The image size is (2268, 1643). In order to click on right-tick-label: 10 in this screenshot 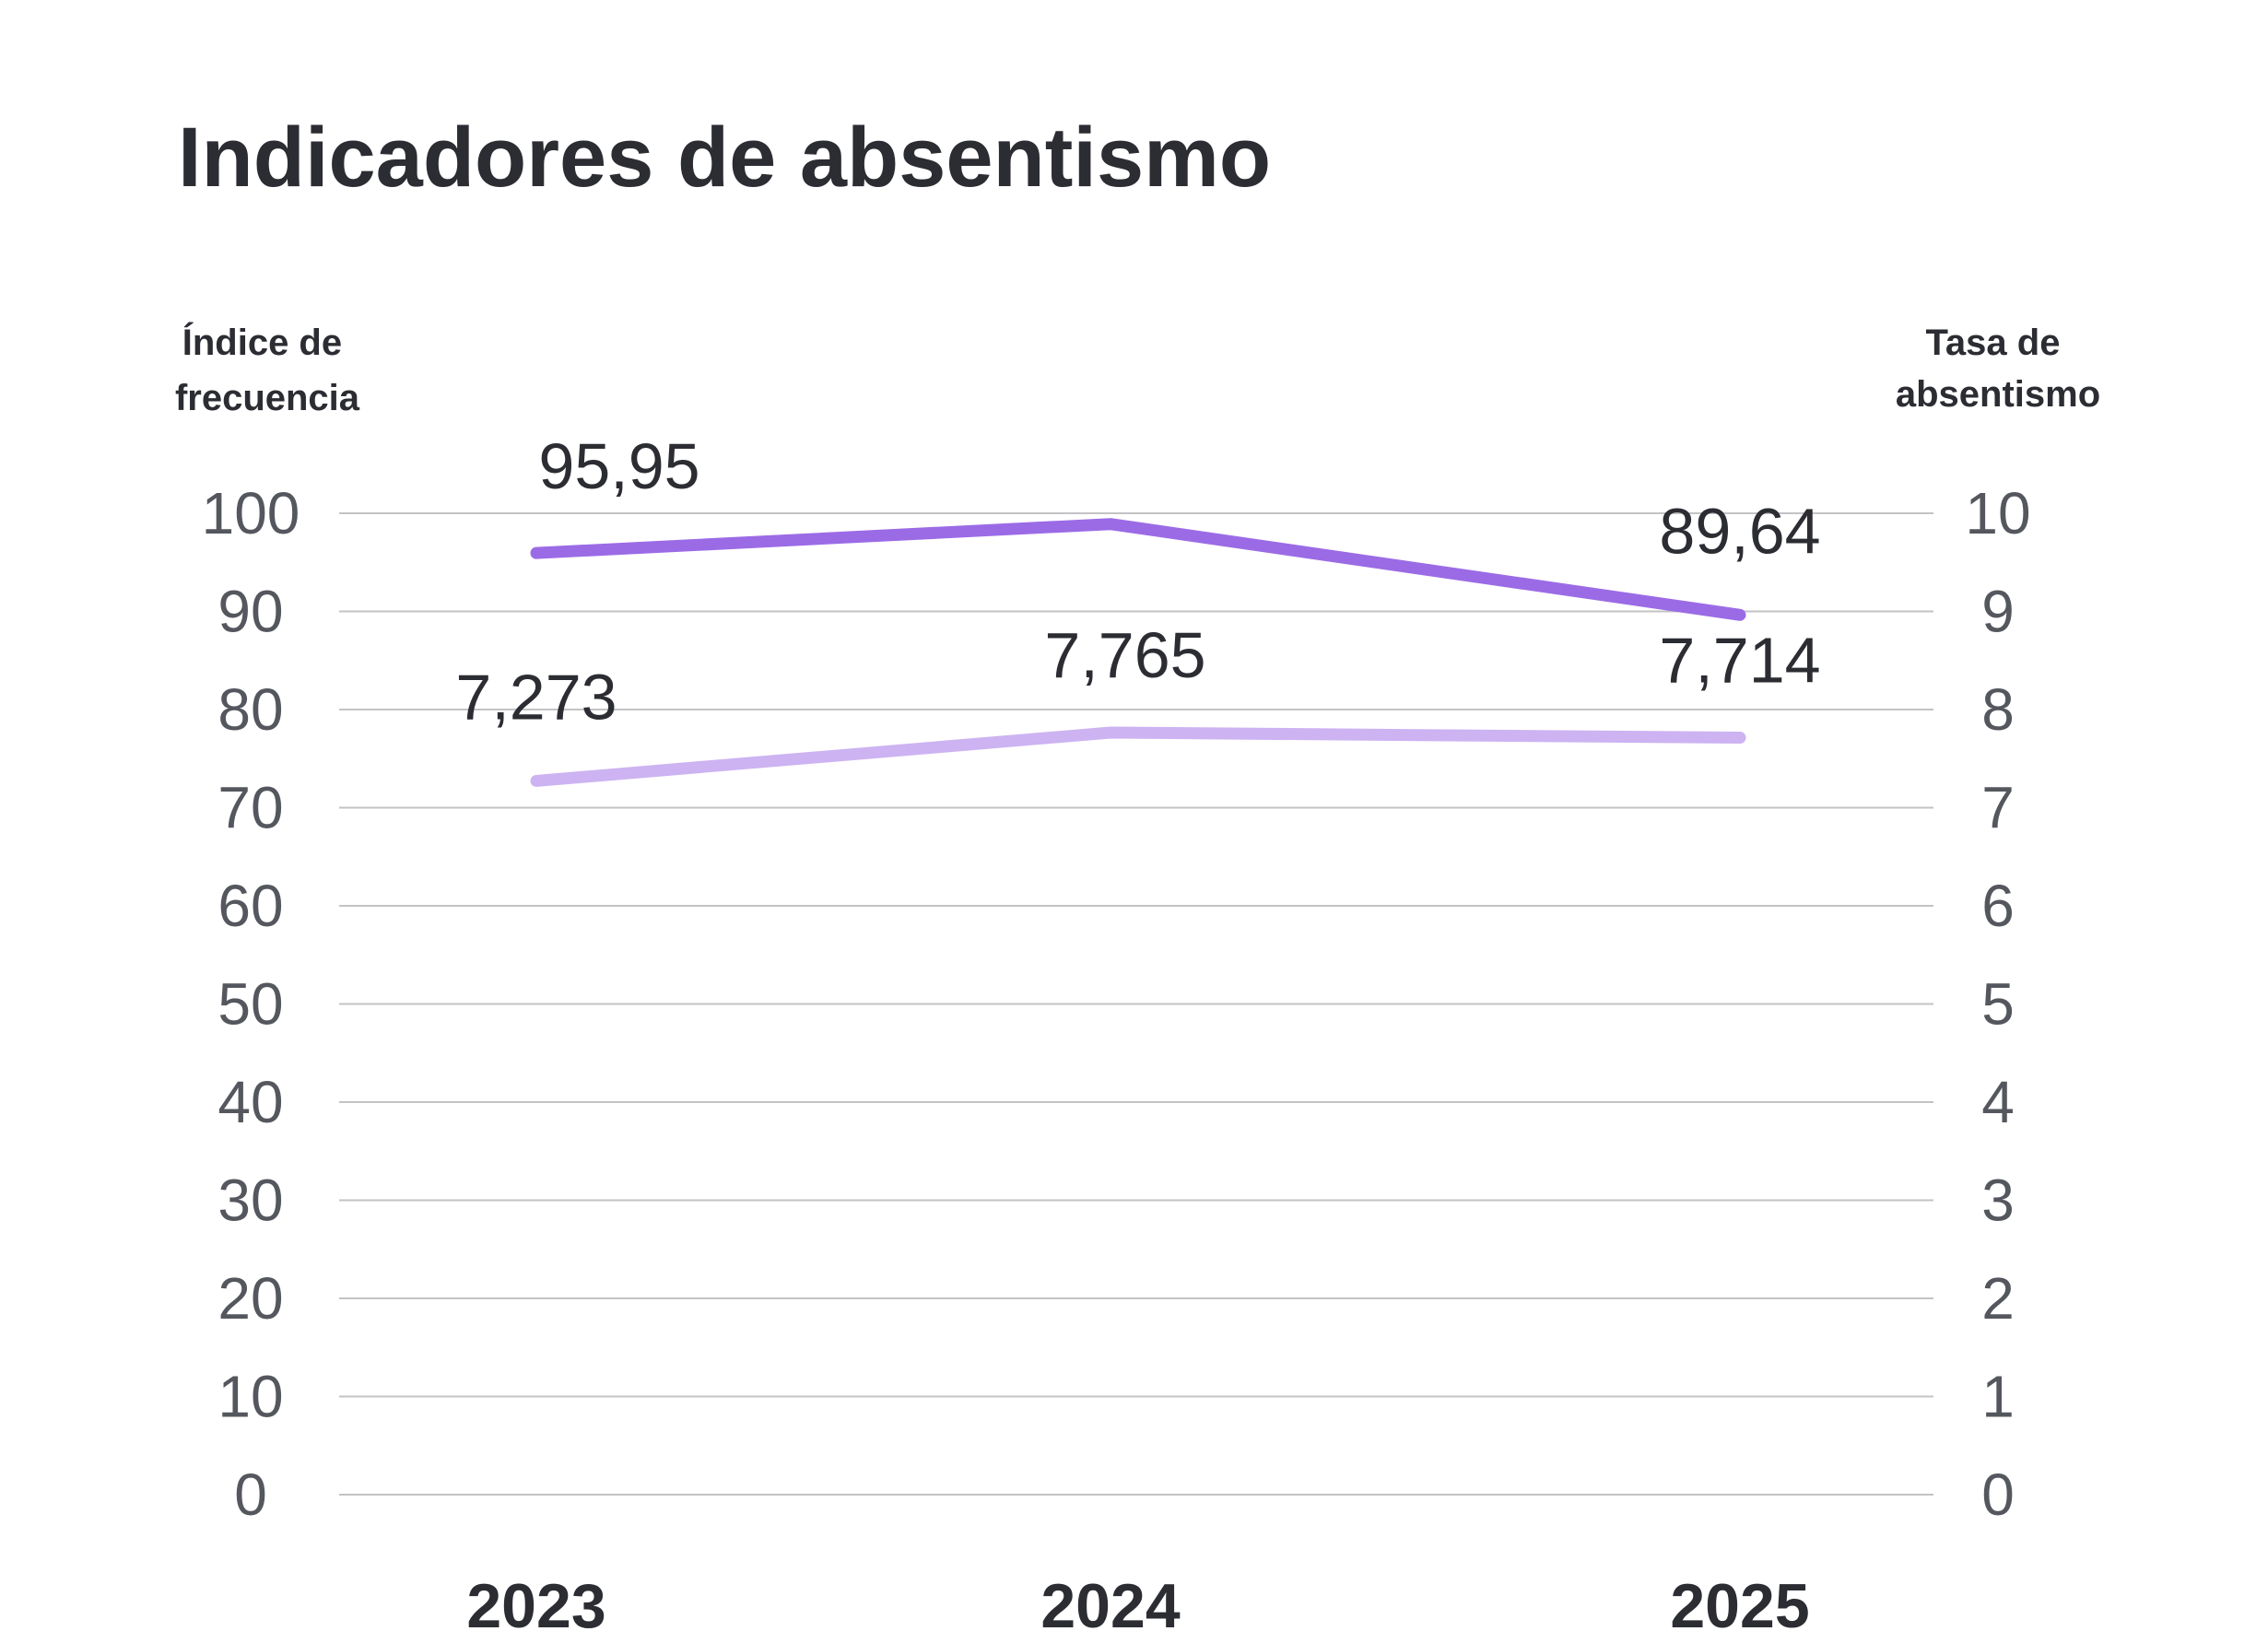, I will do `click(1997, 513)`.